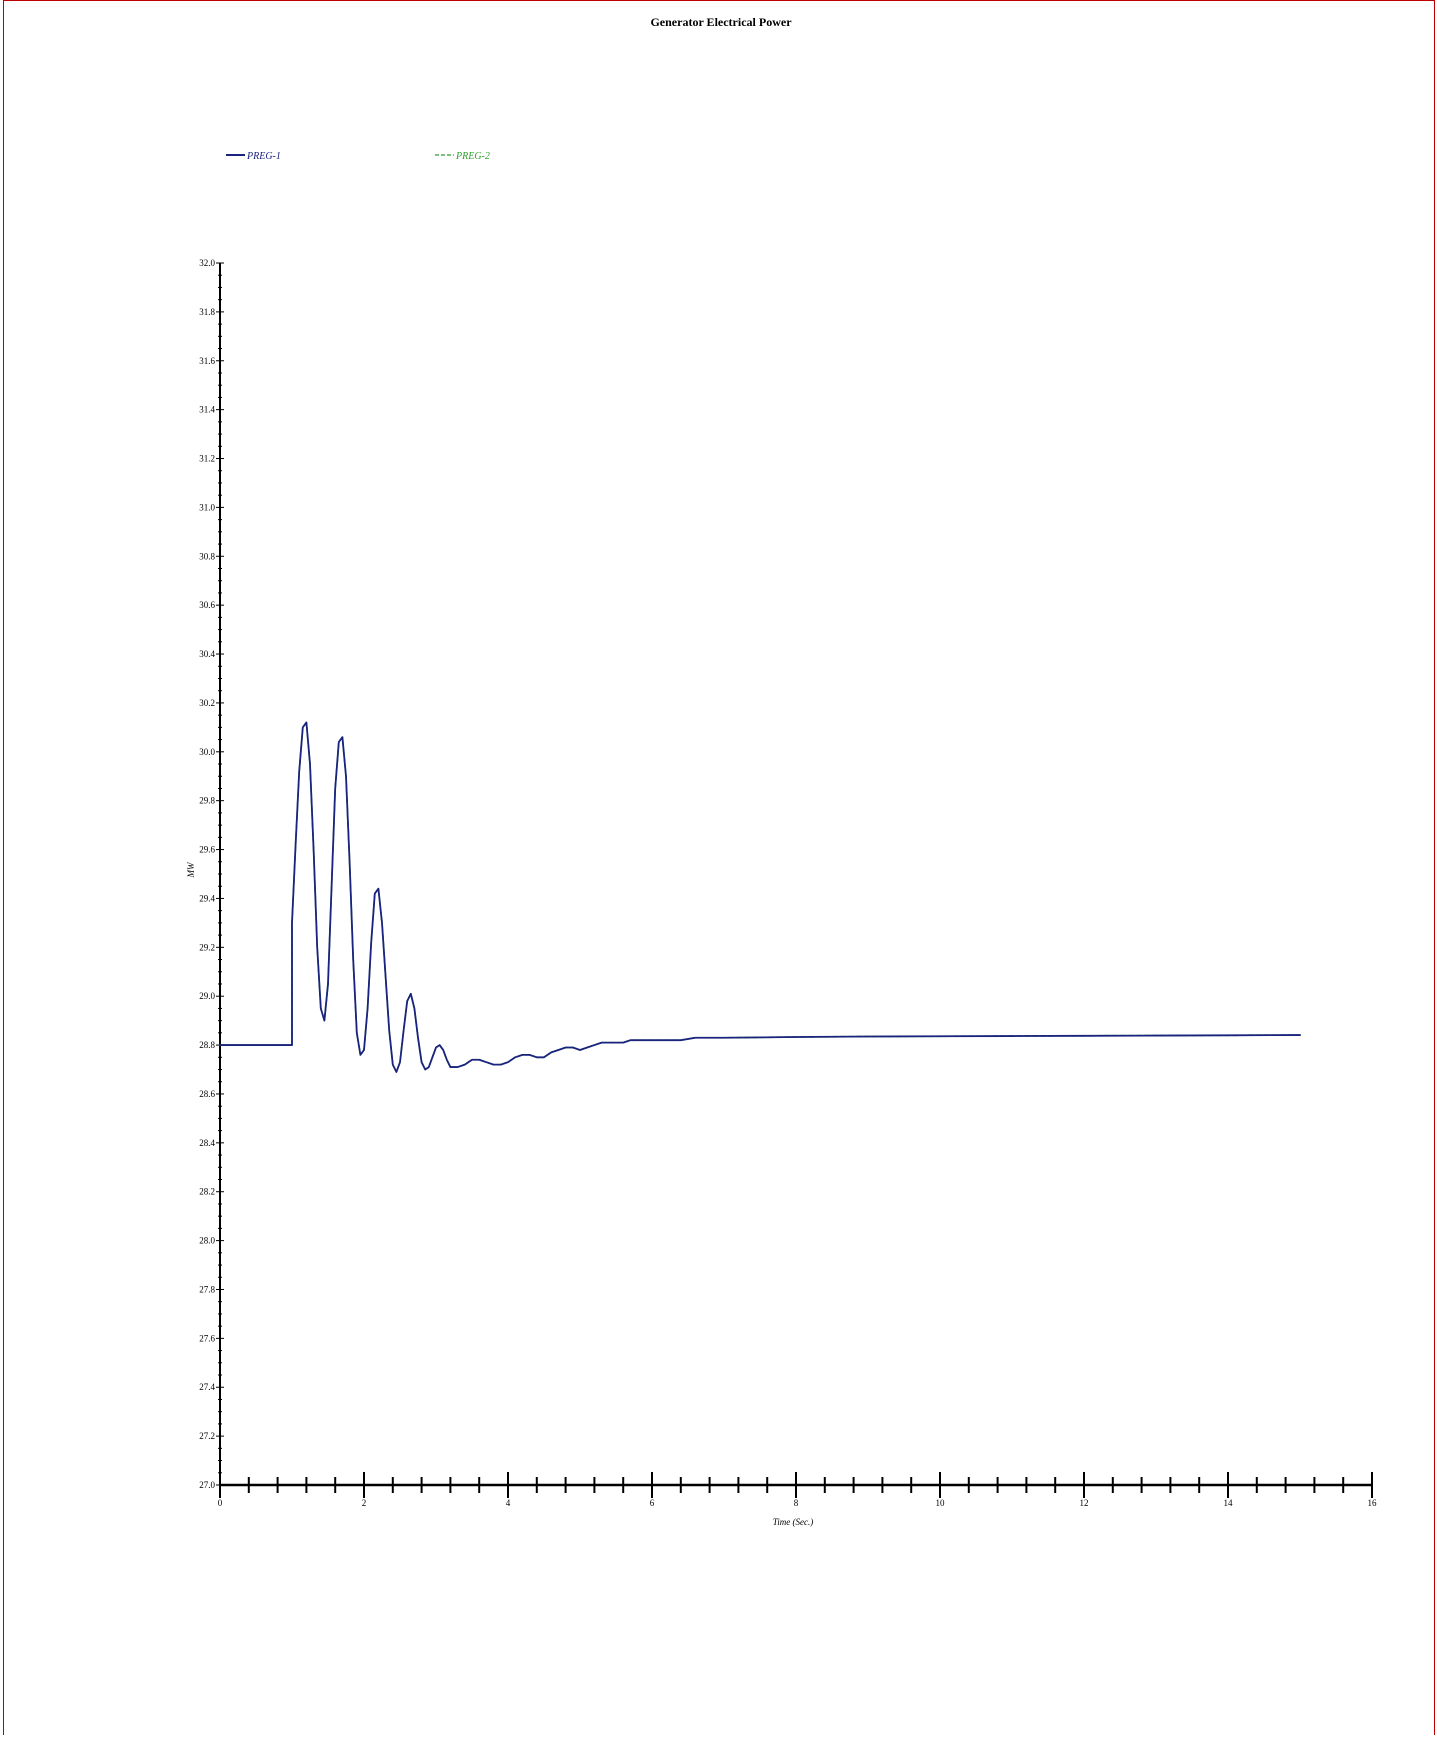 The width and height of the screenshot is (1437, 1737). Describe the element at coordinates (207, 898) in the screenshot. I see `y-tick-label: 29.4` at that location.